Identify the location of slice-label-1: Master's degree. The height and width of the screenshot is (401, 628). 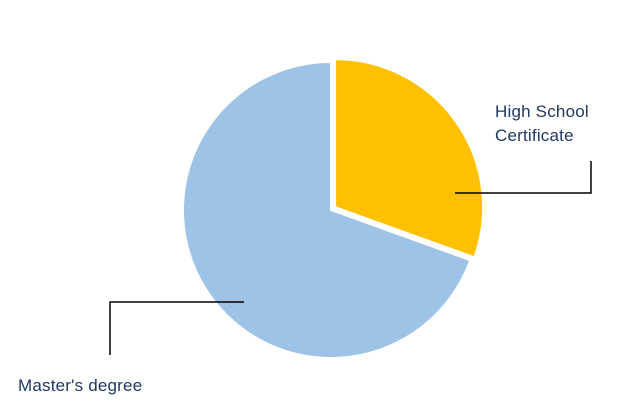
(80, 385).